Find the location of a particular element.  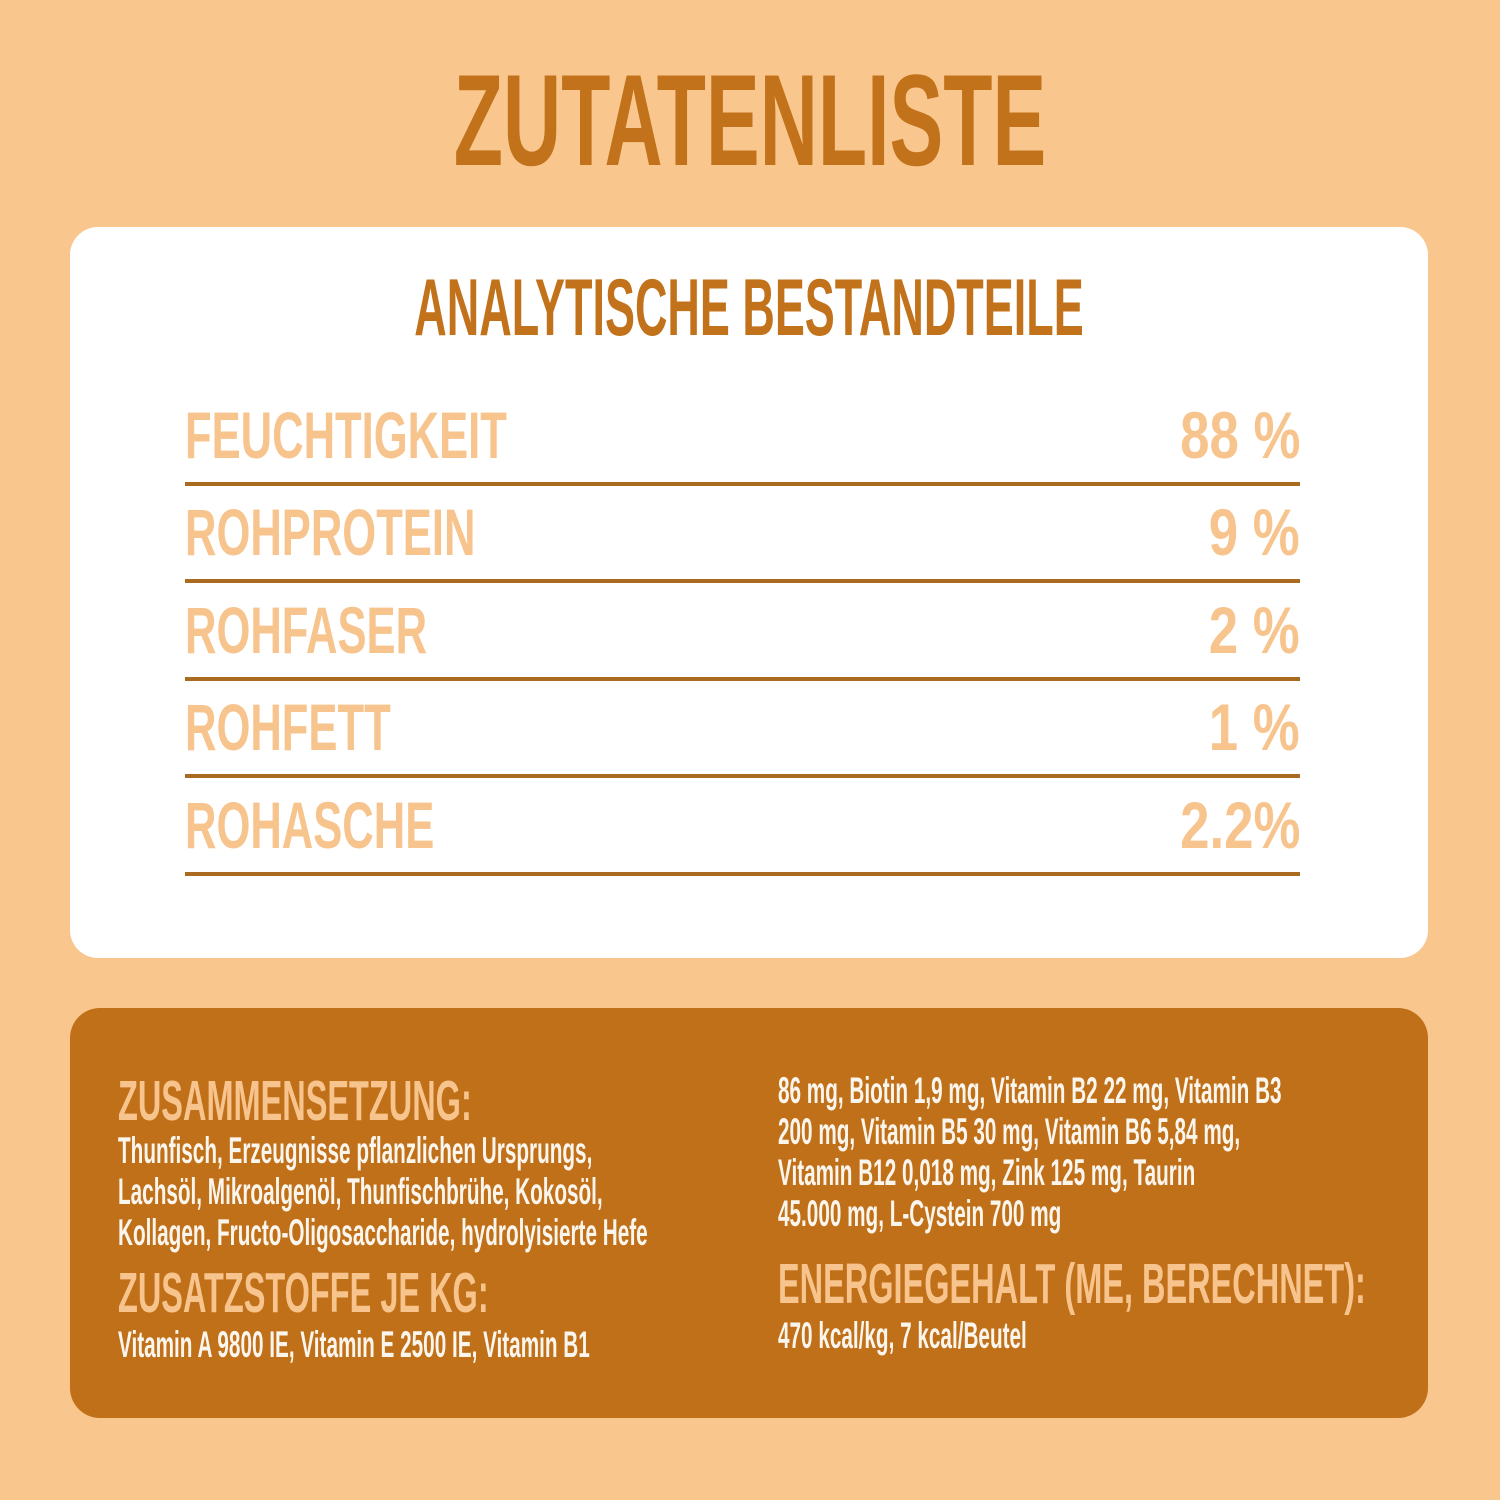

composition-heading: ZUSAMMENSETZUNG: is located at coordinates (295, 1101).